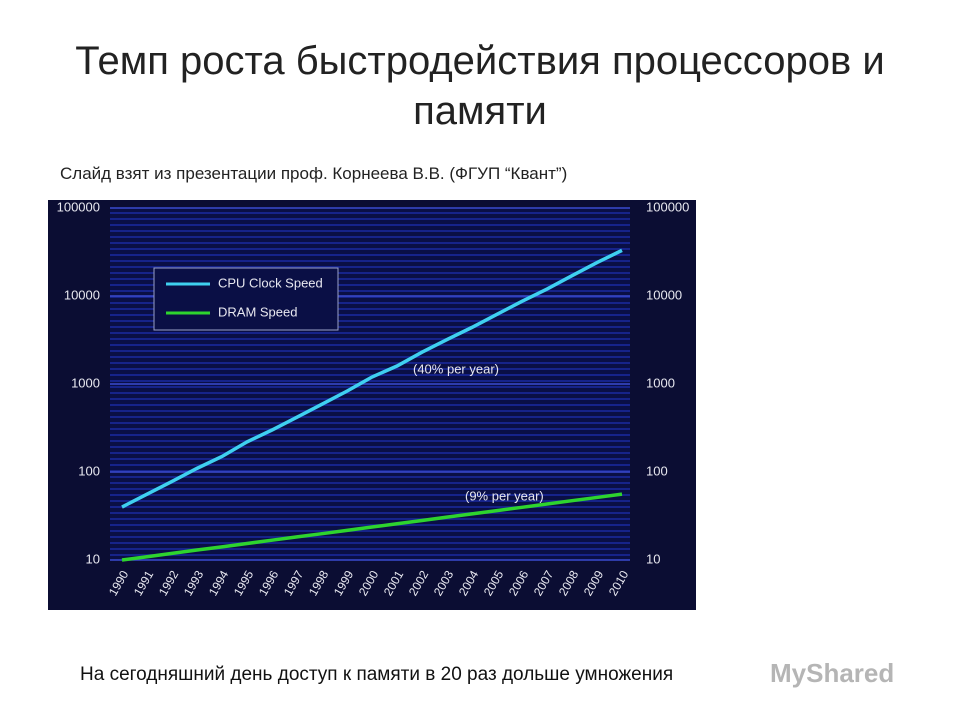 Image resolution: width=960 pixels, height=720 pixels. What do you see at coordinates (653, 558) in the screenshot?
I see `y2-tick-label: 10` at bounding box center [653, 558].